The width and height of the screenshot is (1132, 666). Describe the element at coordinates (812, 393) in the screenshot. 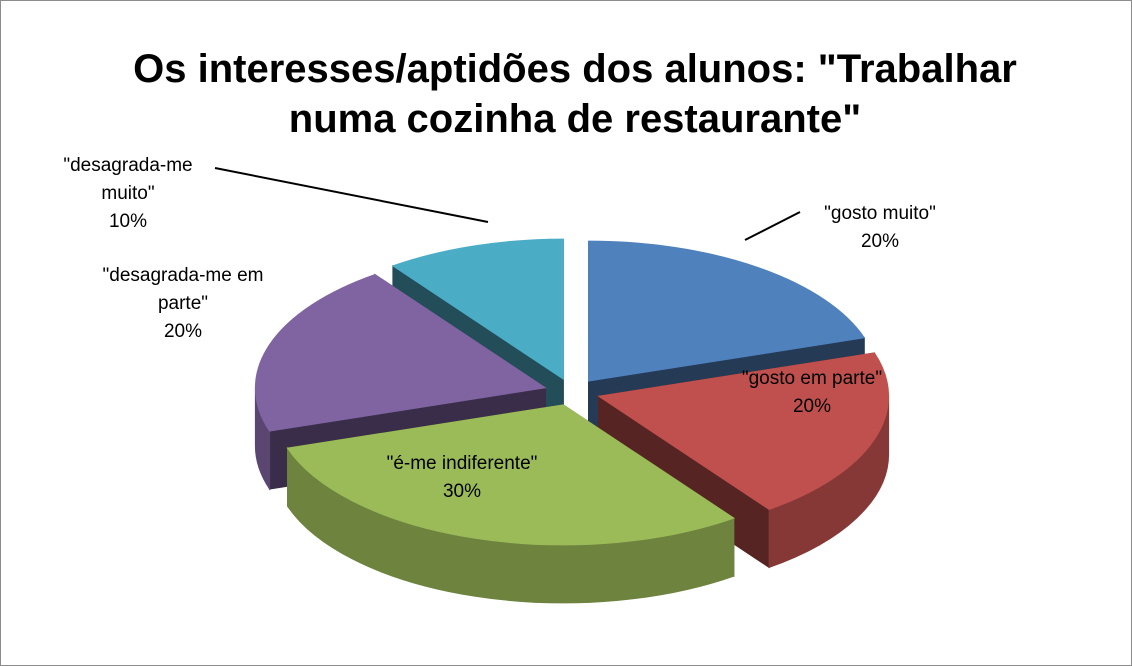

I see `slice-label: "gosto em parte" 20%` at that location.